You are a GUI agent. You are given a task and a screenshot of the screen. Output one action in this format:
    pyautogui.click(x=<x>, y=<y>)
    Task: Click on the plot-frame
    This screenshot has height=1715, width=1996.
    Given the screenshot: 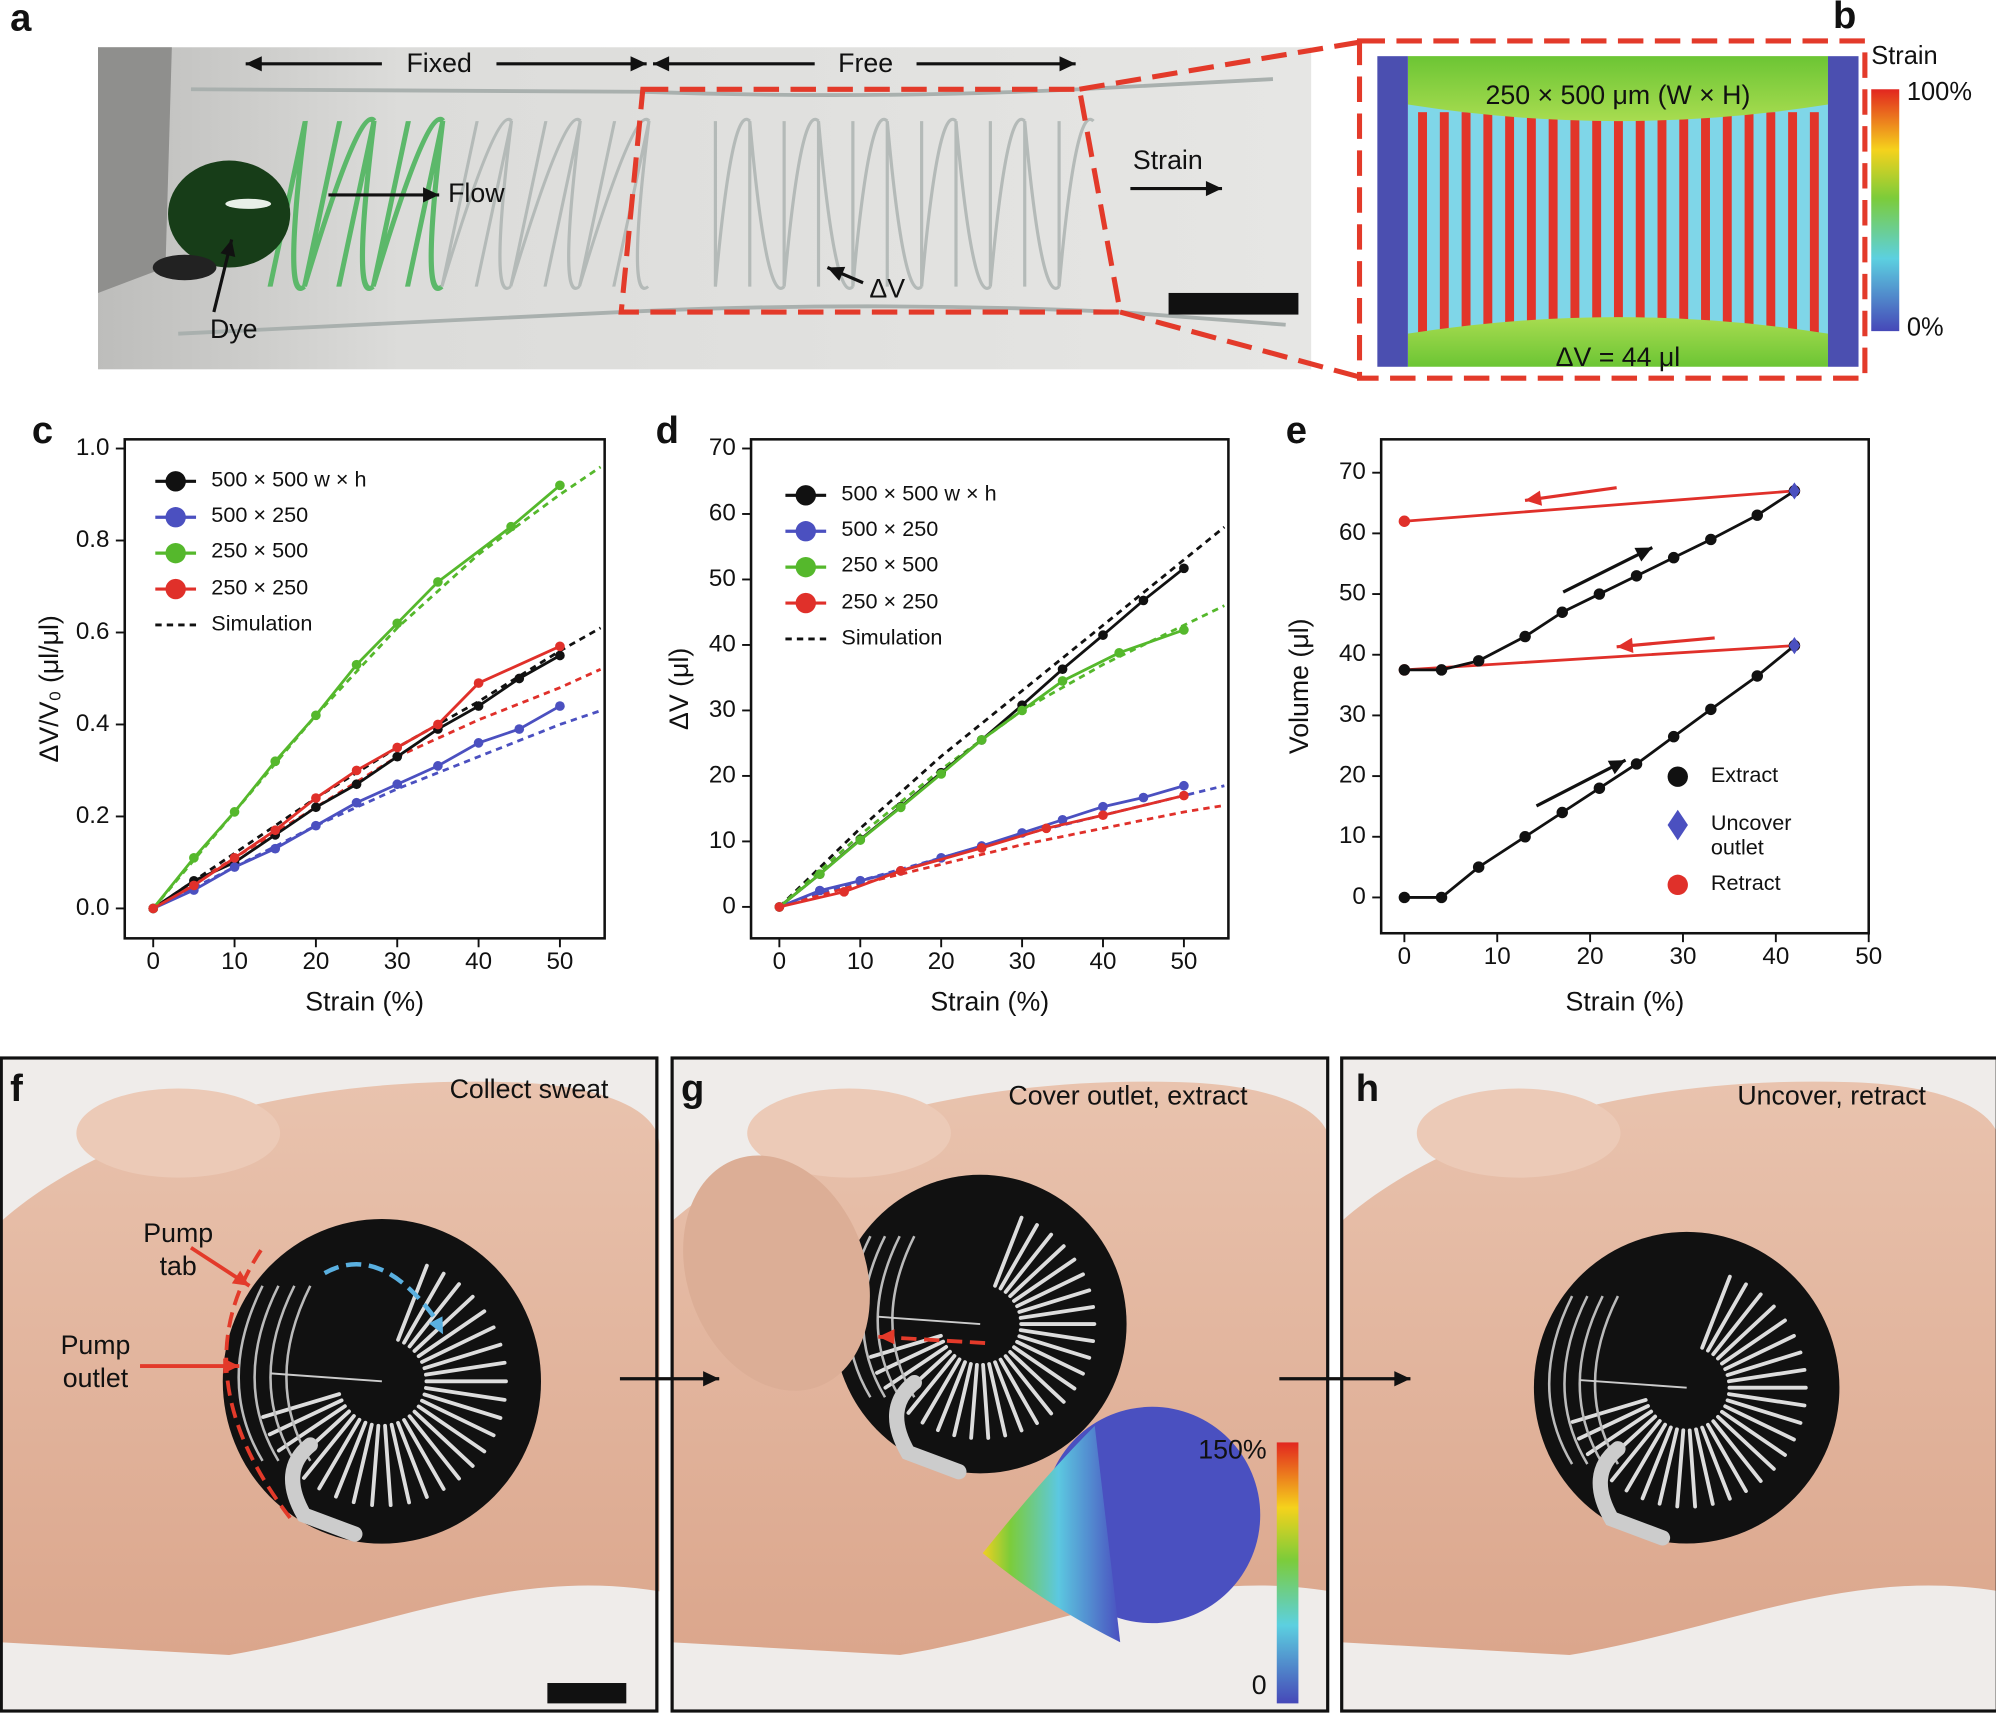 What is the action you would take?
    pyautogui.click(x=989, y=689)
    